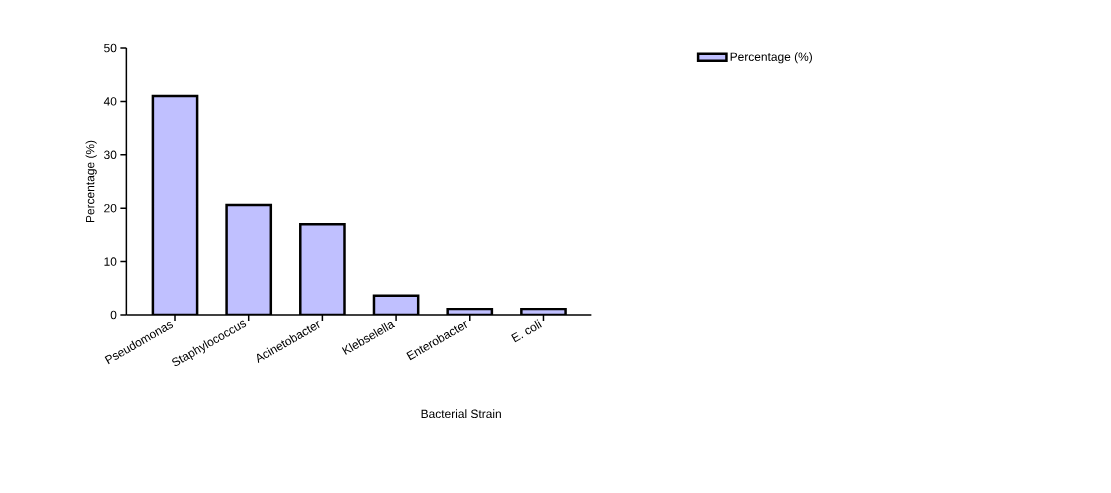 This screenshot has width=1111, height=493. What do you see at coordinates (91, 181) in the screenshot?
I see `y-axis-title: Percentage (%)` at bounding box center [91, 181].